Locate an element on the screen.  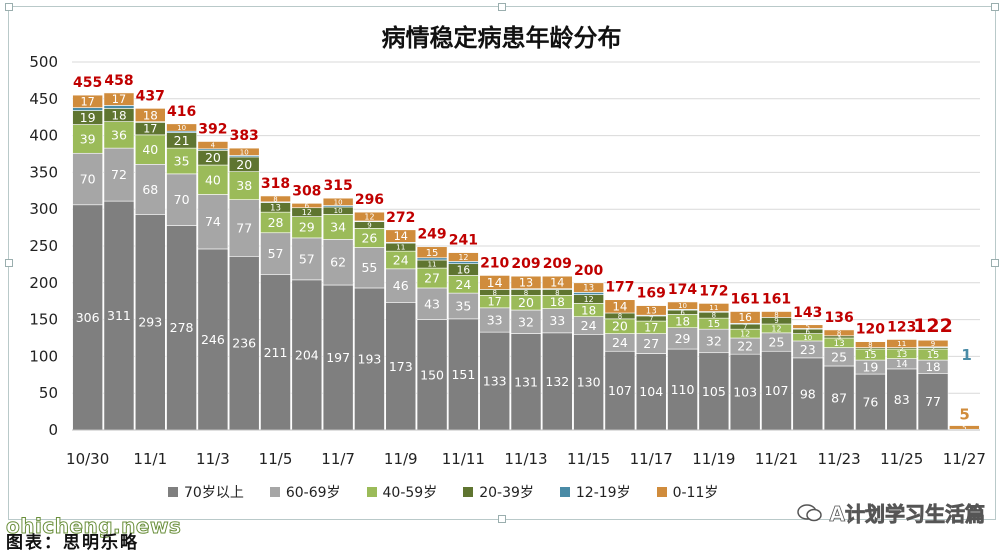
total-label: 383 is located at coordinates (244, 136).